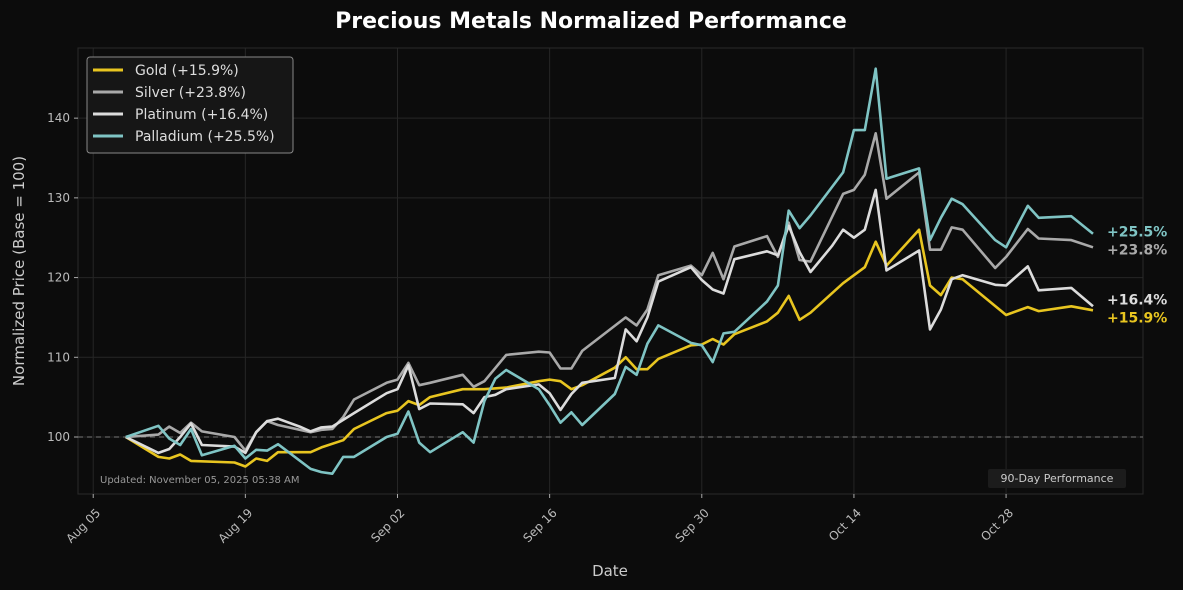 Image resolution: width=1183 pixels, height=590 pixels. Describe the element at coordinates (1137, 300) in the screenshot. I see `end-label-platinum: +16.4%` at that location.